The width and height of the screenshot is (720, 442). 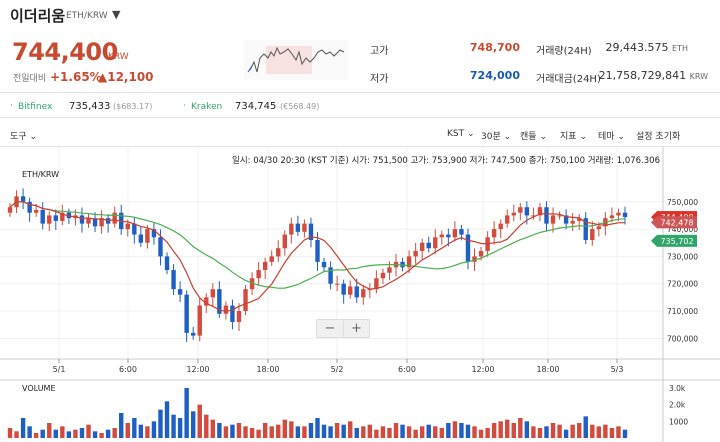 I want to click on zoom-in-button: +, so click(x=356, y=329).